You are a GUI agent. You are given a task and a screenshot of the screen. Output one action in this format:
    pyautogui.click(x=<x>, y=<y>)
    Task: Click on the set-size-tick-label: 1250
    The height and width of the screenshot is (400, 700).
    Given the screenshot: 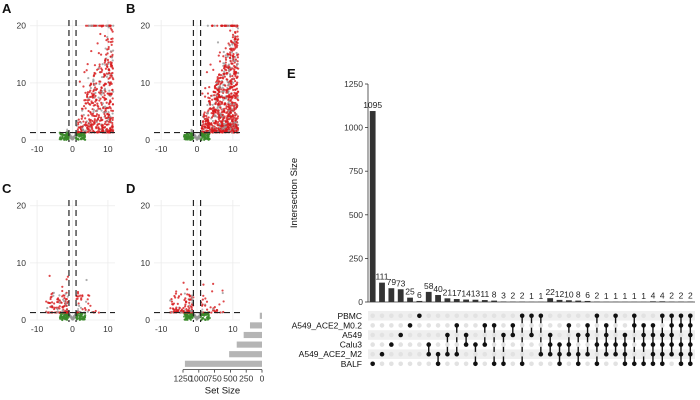 What is the action you would take?
    pyautogui.click(x=183, y=379)
    